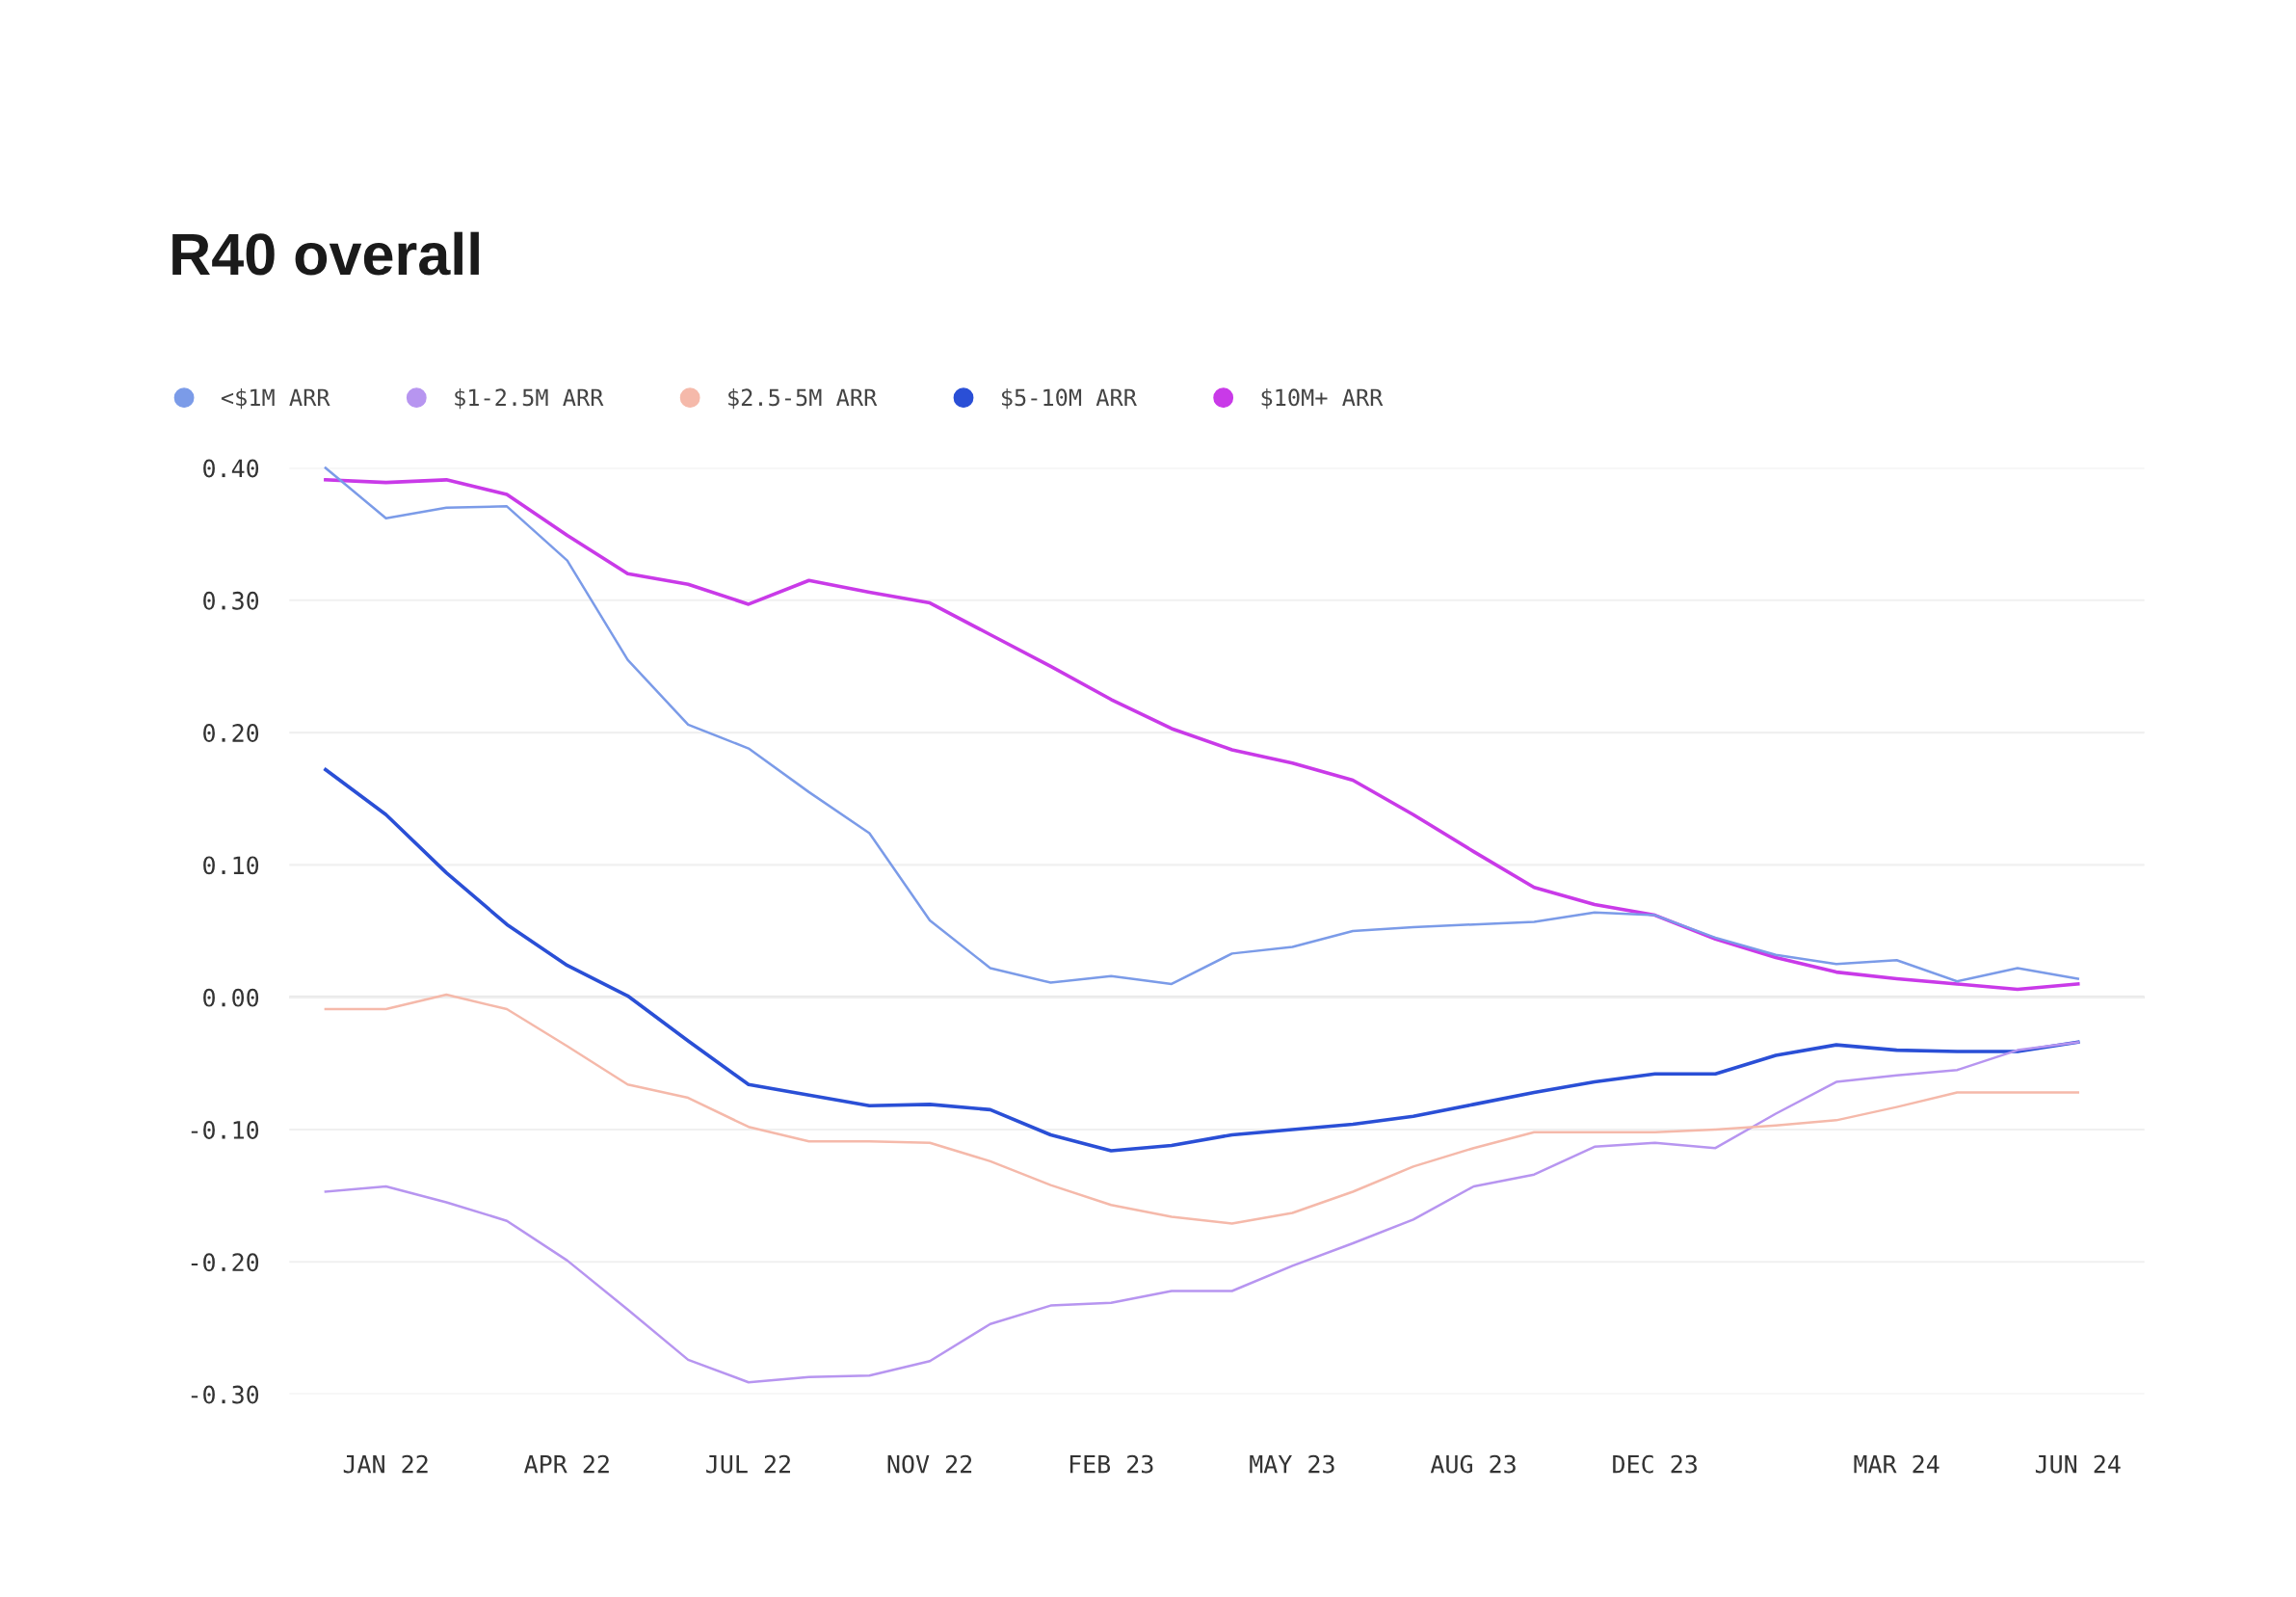 The width and height of the screenshot is (2296, 1597). Describe the element at coordinates (225, 1262) in the screenshot. I see `y-tick-label: -0.20` at that location.